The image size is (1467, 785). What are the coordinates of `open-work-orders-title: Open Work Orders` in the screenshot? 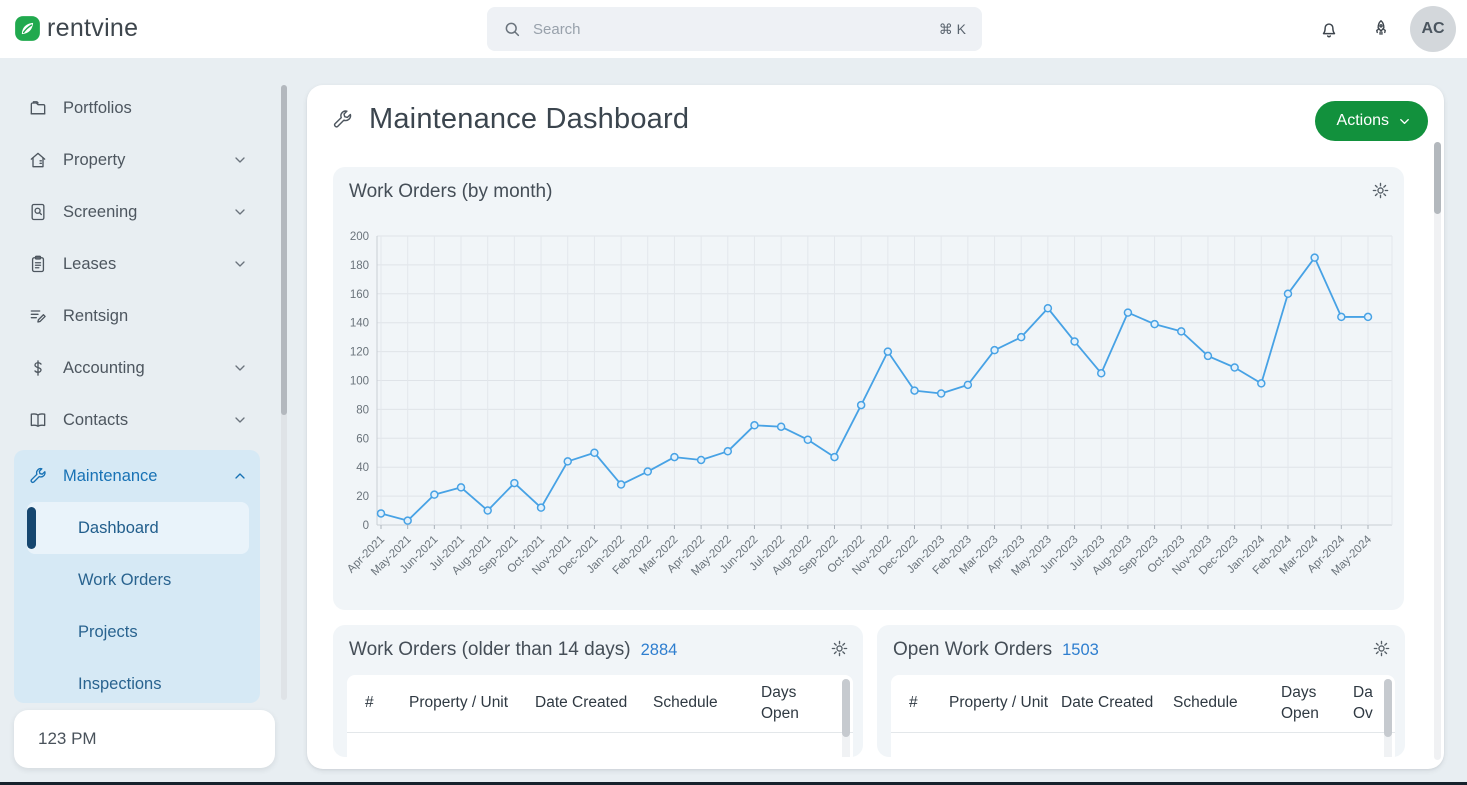 It's located at (973, 649).